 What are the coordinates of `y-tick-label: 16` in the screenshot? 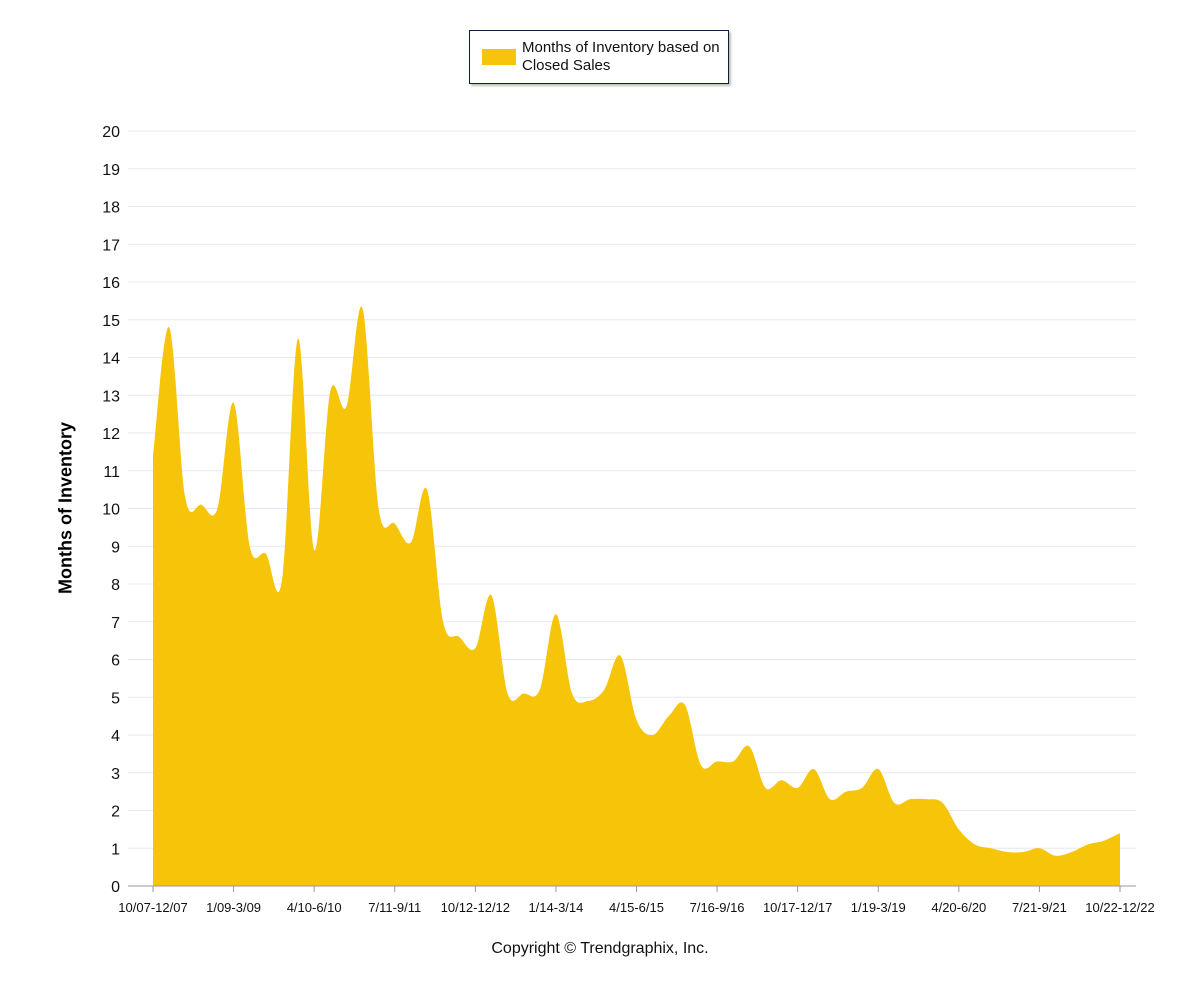 It's located at (111, 283).